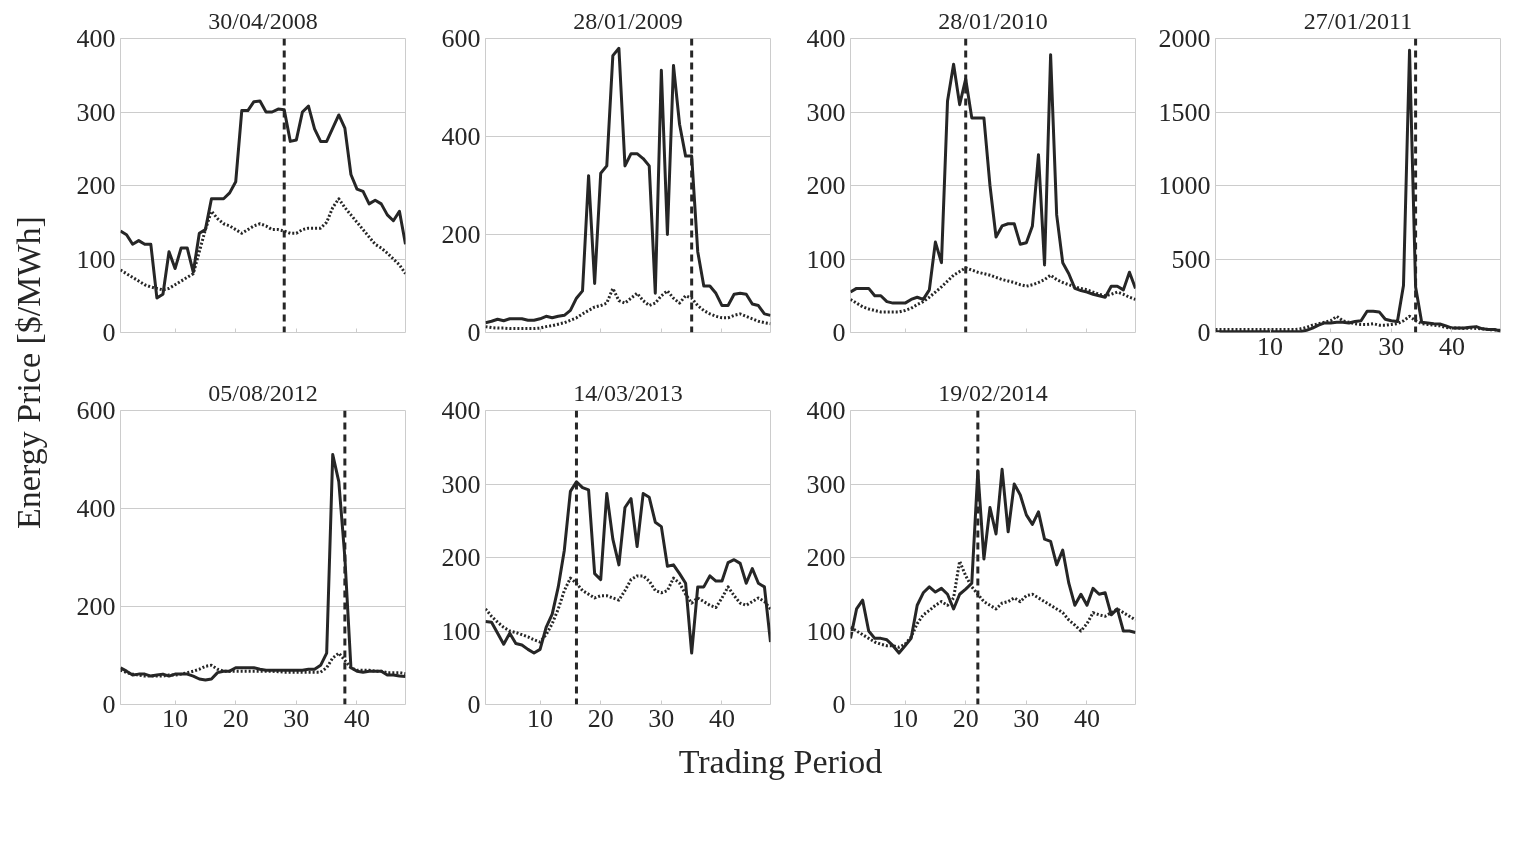 This screenshot has height=859, width=1529. I want to click on chart-title: 30/04/2008, so click(263, 20).